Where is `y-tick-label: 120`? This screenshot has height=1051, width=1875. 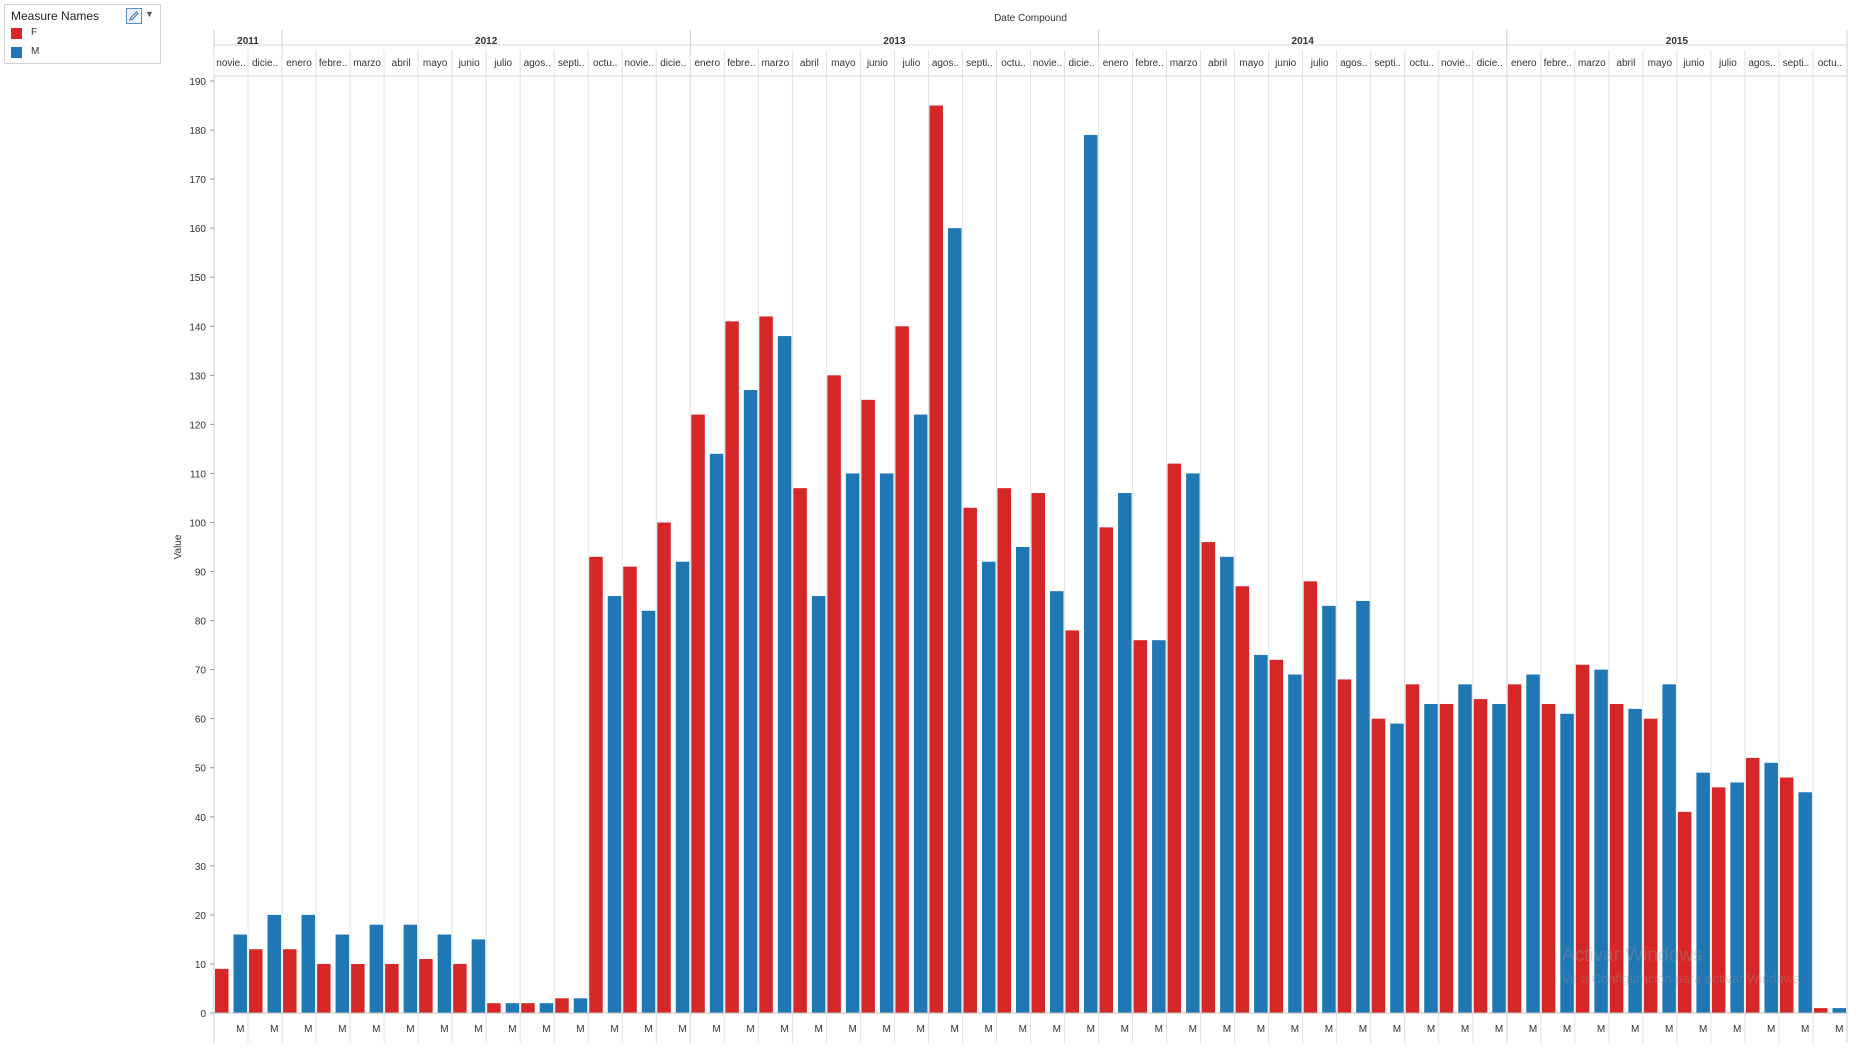
y-tick-label: 120 is located at coordinates (197, 425).